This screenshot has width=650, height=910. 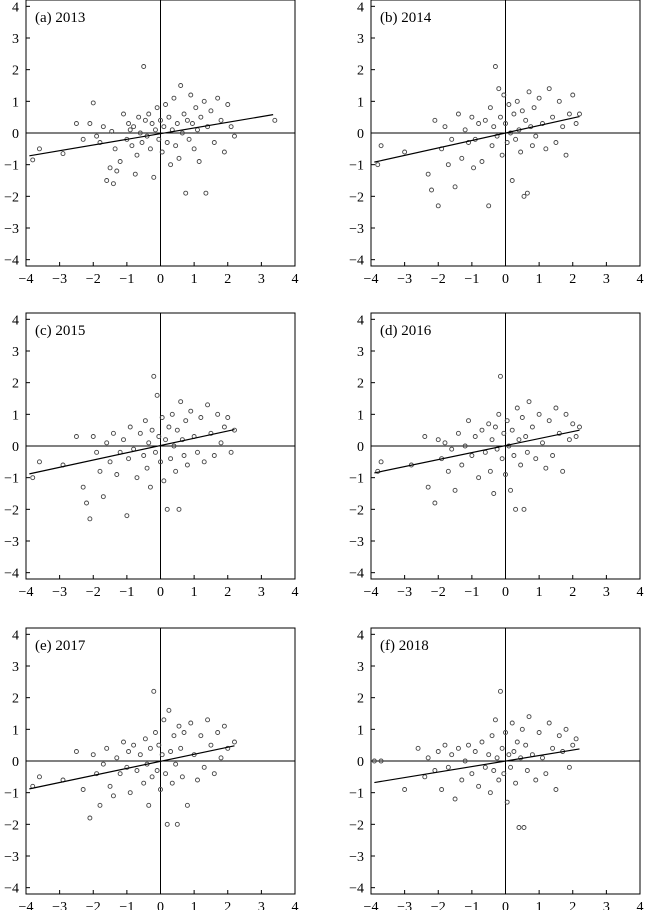 I want to click on y-tick-label: 4, so click(x=15, y=7).